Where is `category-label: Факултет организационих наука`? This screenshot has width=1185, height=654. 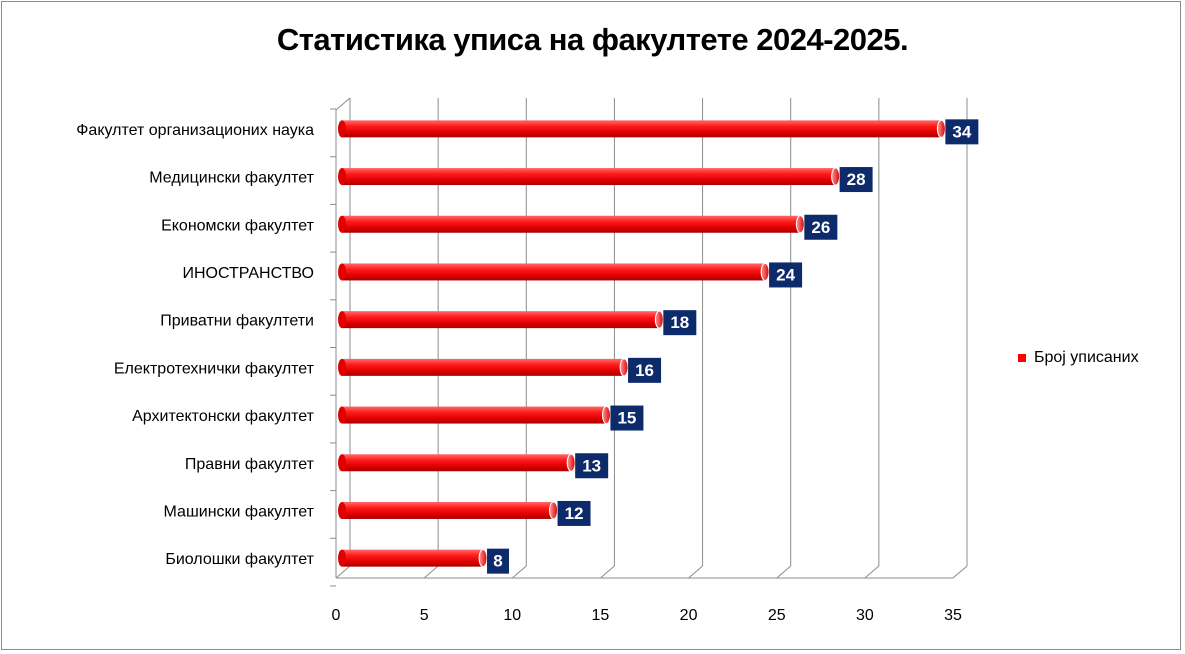 category-label: Факултет организационих наука is located at coordinates (195, 130).